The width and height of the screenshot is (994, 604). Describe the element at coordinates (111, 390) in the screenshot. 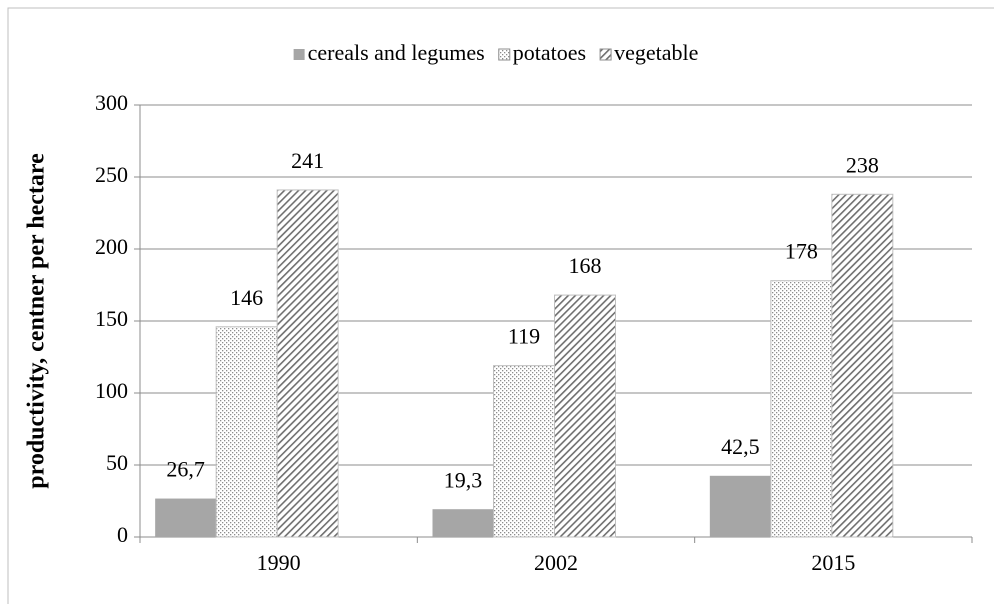

I see `y-tick-label: 100` at that location.